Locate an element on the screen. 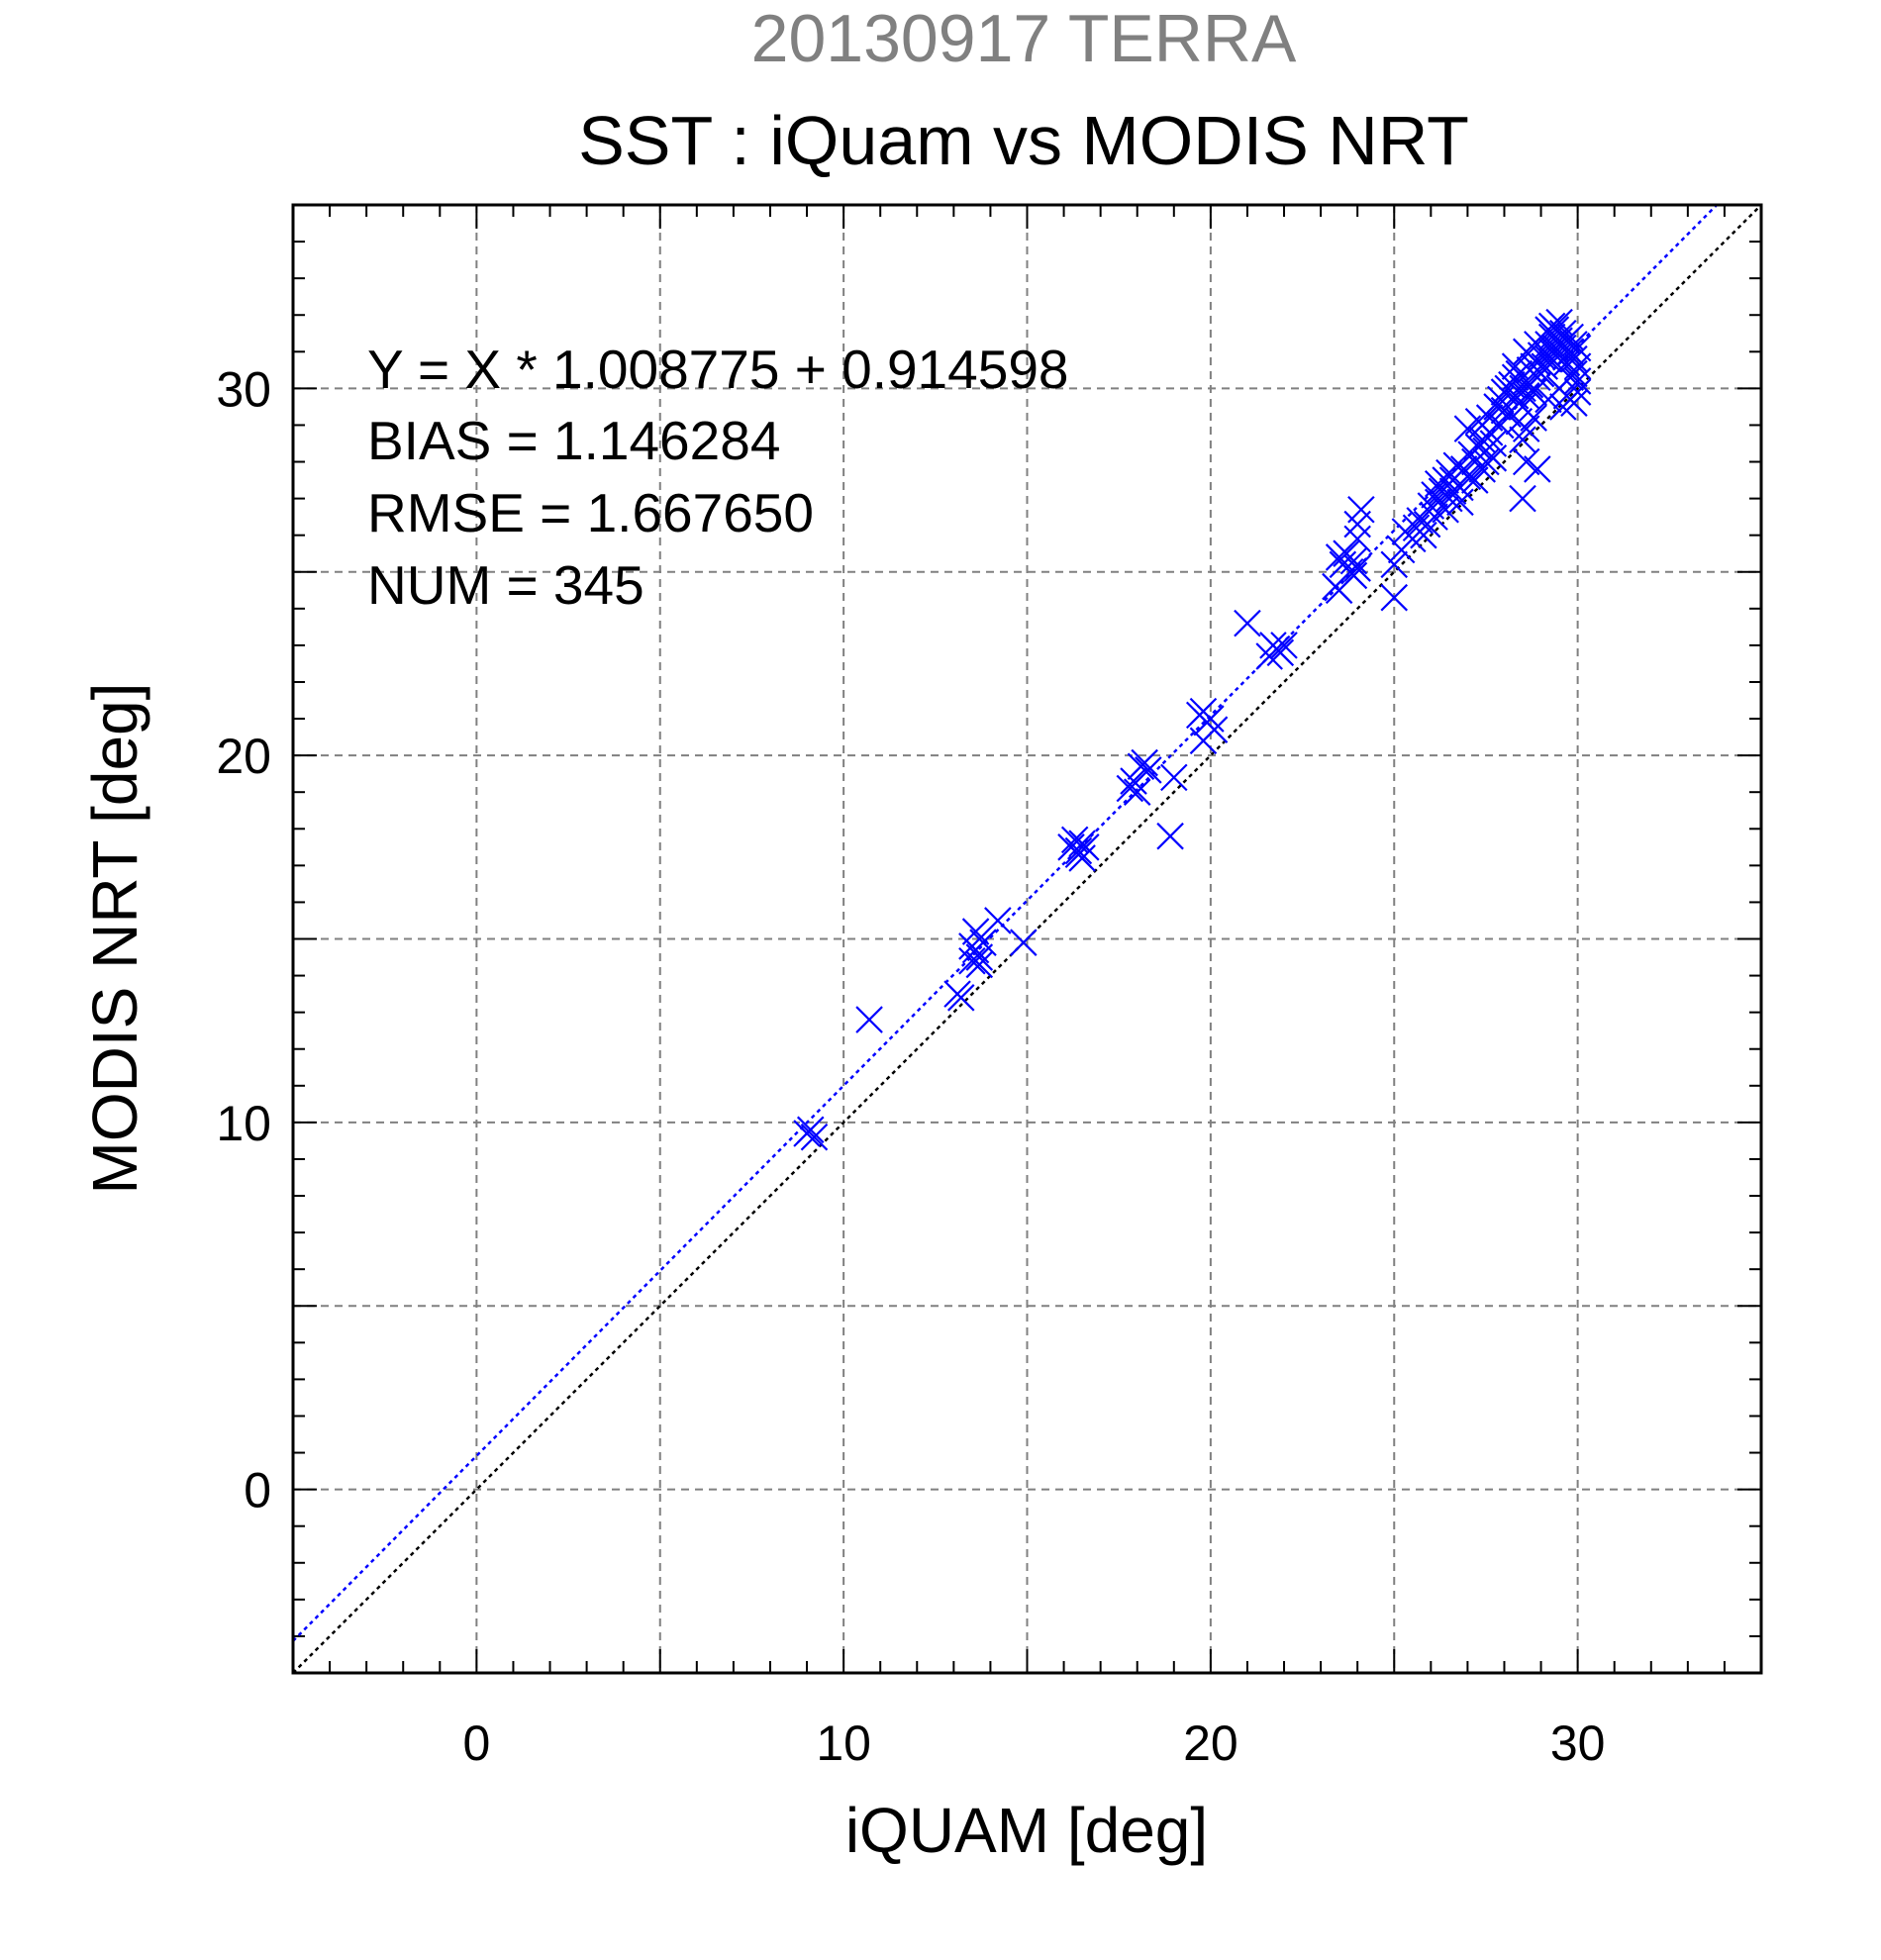 Image resolution: width=1881 pixels, height=1960 pixels. num-value: NUM = 345 is located at coordinates (505, 585).